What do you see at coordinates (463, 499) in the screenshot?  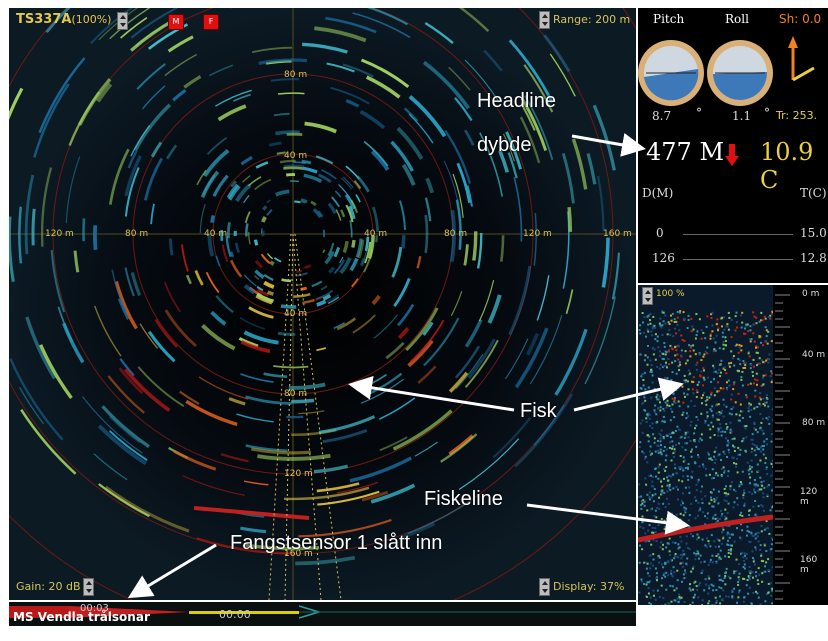 I see `annotation-fiskeline: Fiskeline` at bounding box center [463, 499].